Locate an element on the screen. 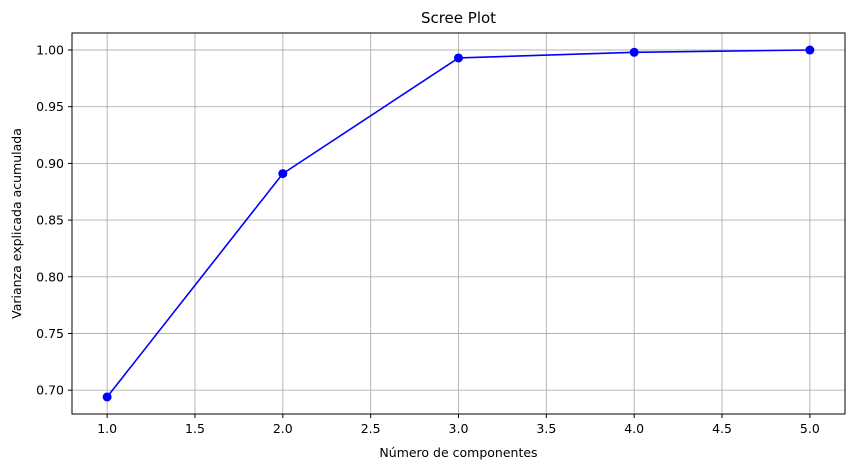 This screenshot has width=855, height=471. x-tick-label: 4.0 is located at coordinates (634, 428).